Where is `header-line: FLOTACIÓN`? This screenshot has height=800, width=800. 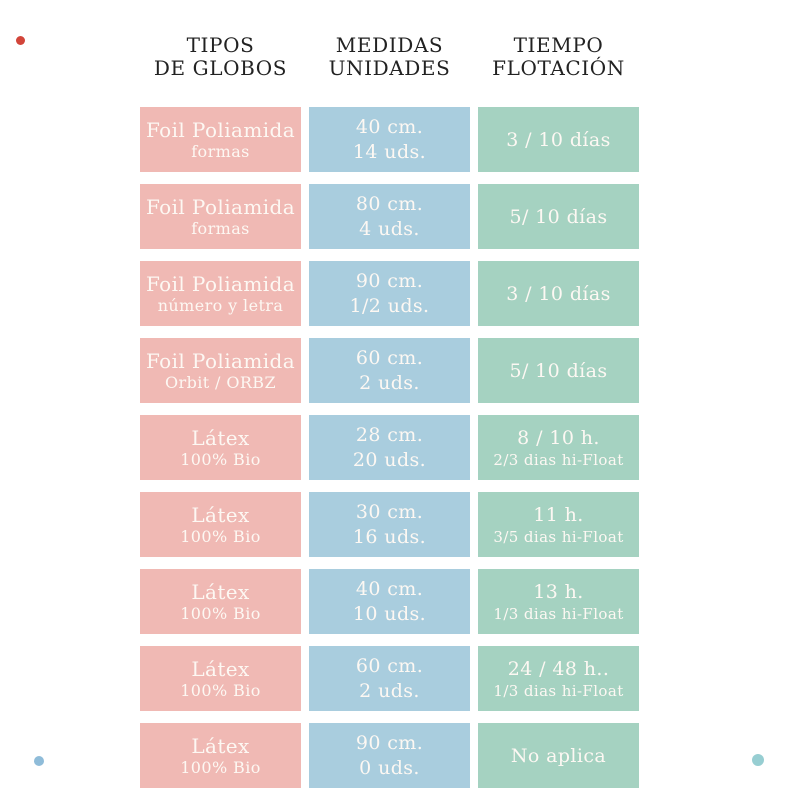
header-line: FLOTACIÓN is located at coordinates (558, 68).